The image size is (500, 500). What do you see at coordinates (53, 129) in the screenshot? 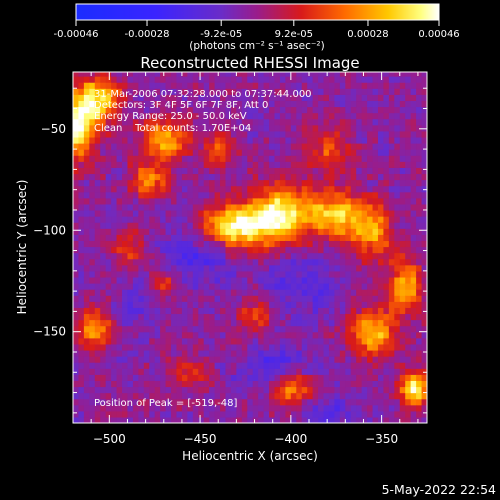
I see `y-tick-label: −50` at bounding box center [53, 129].